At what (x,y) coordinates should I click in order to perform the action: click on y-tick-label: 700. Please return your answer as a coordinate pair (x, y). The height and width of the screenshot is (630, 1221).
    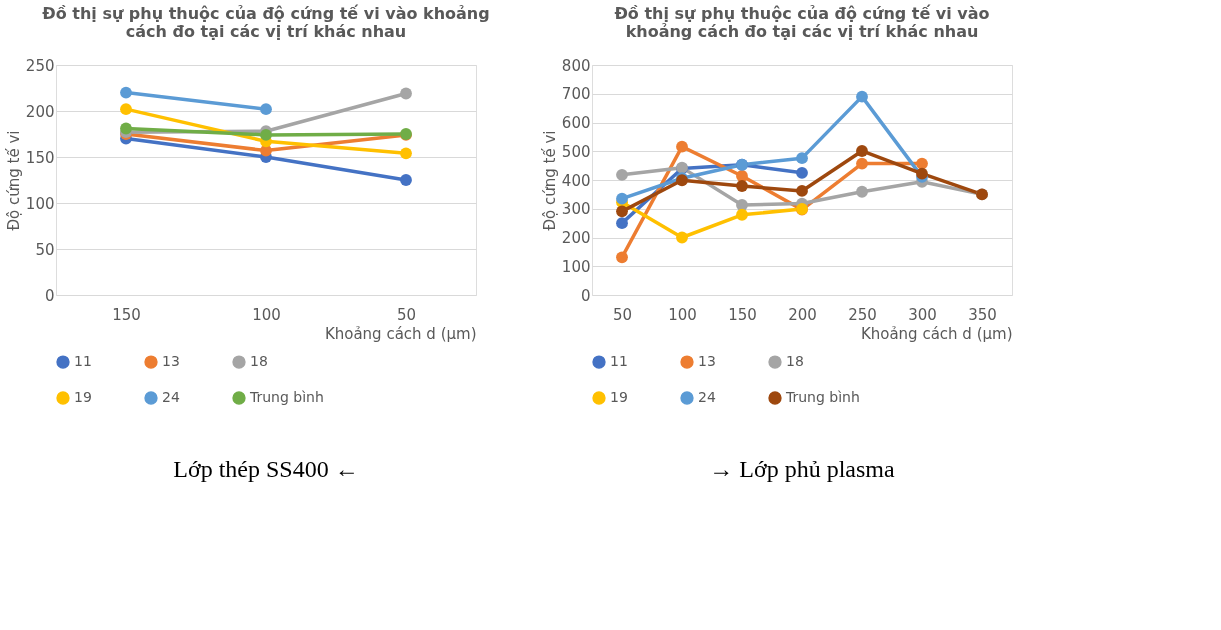
    Looking at the image, I should click on (576, 94).